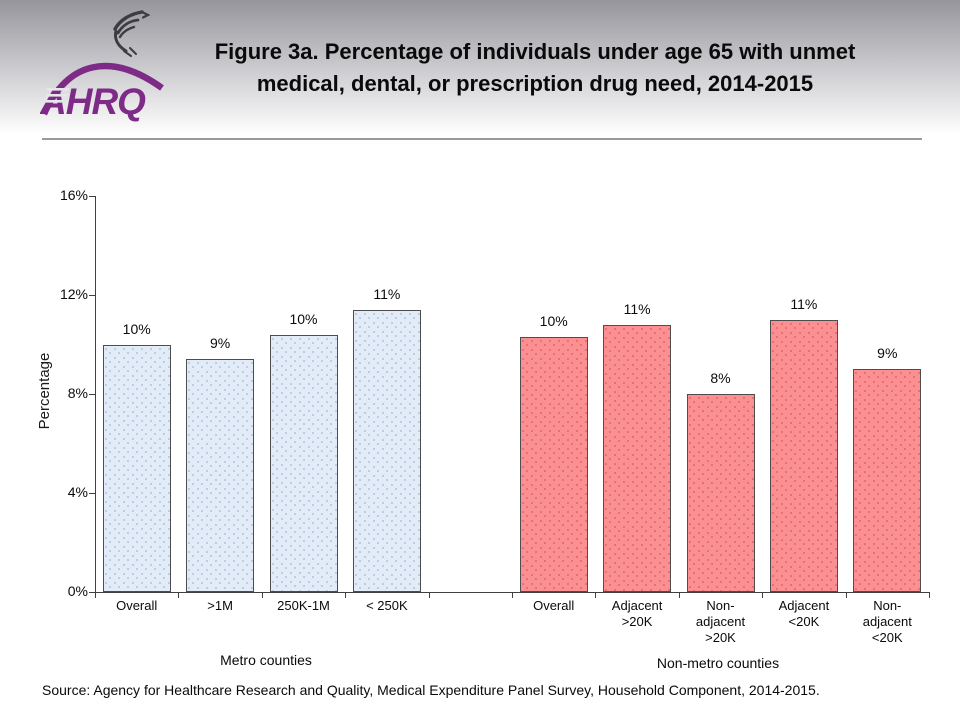 This screenshot has width=960, height=720. I want to click on bar-<-250k, so click(386, 450).